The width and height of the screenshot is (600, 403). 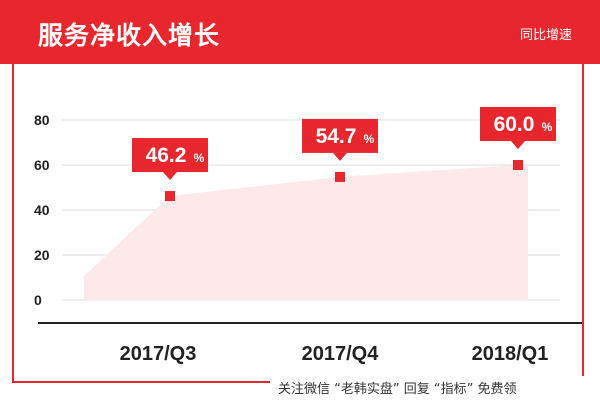 I want to click on data-label: 60.0, so click(x=514, y=124).